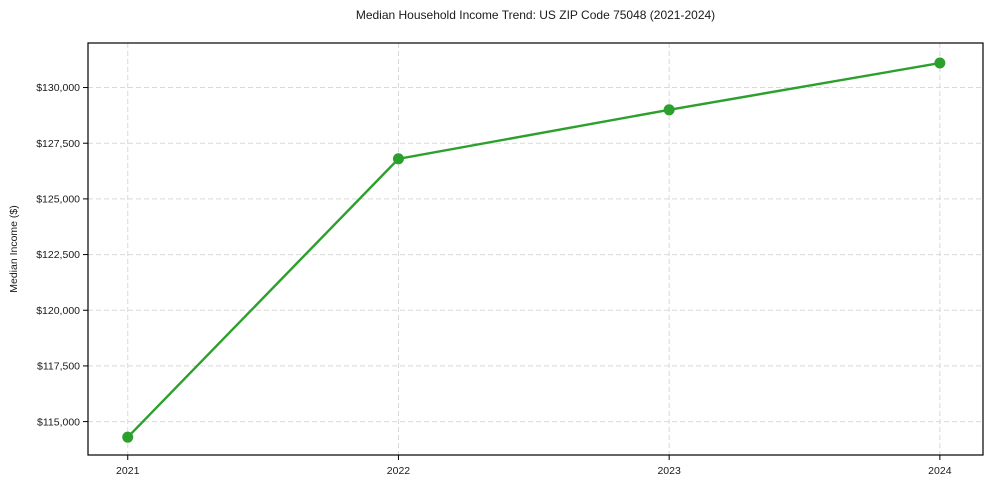 This screenshot has height=490, width=989. What do you see at coordinates (58, 311) in the screenshot?
I see `y-tick-label: $120,000` at bounding box center [58, 311].